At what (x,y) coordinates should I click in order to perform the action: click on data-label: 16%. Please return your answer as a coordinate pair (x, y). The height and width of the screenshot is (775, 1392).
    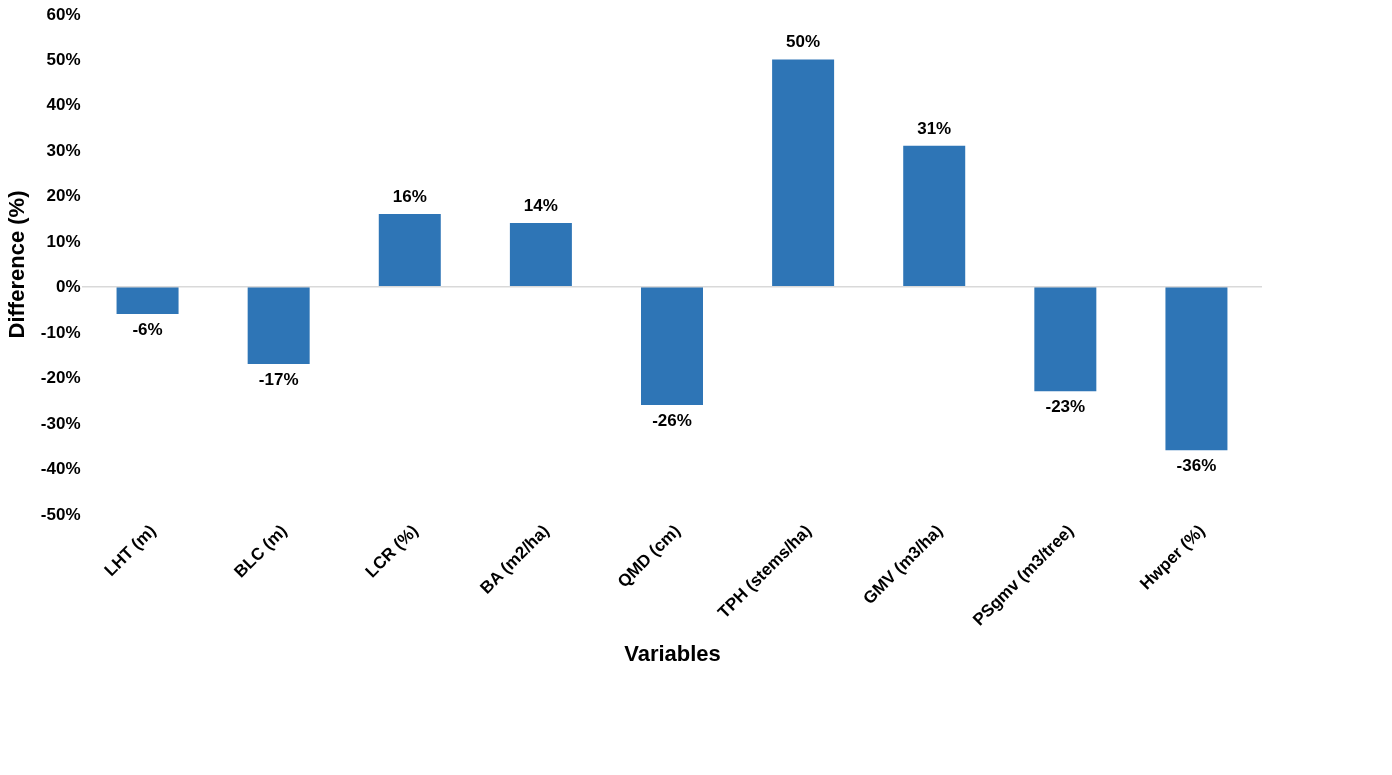
    Looking at the image, I should click on (409, 196).